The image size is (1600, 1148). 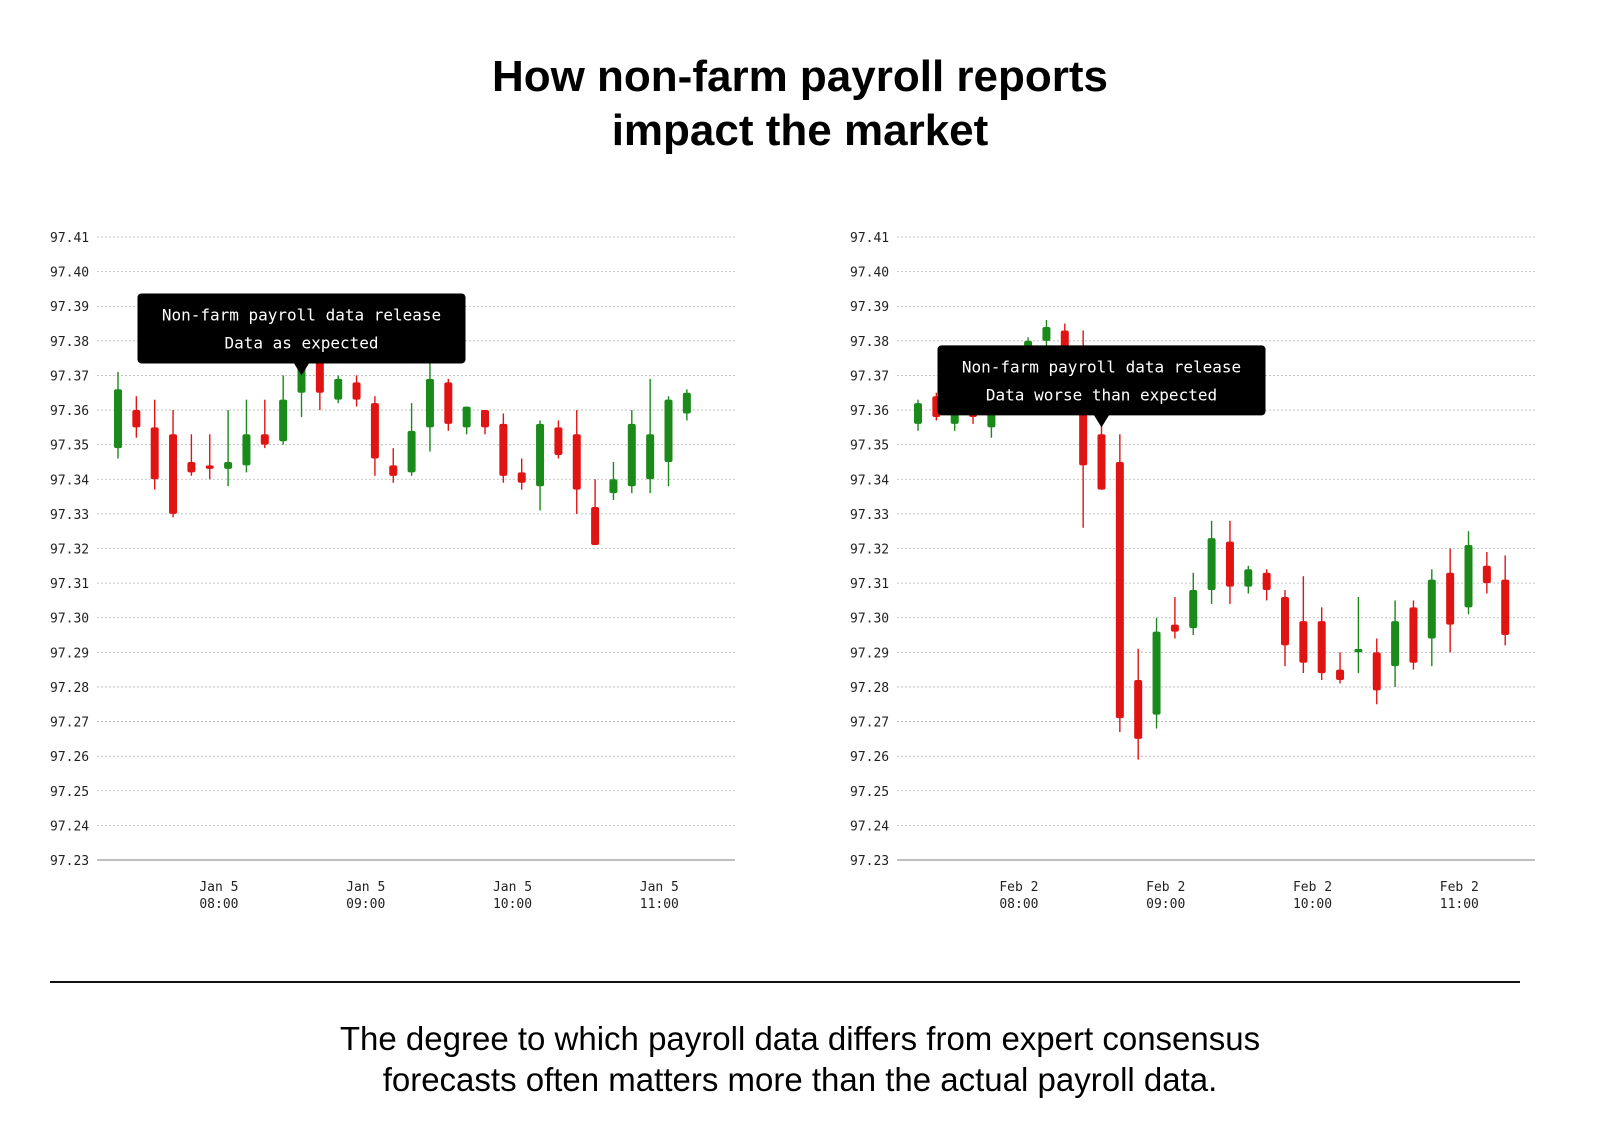 I want to click on y-tick-label: 97.25, so click(x=69, y=792).